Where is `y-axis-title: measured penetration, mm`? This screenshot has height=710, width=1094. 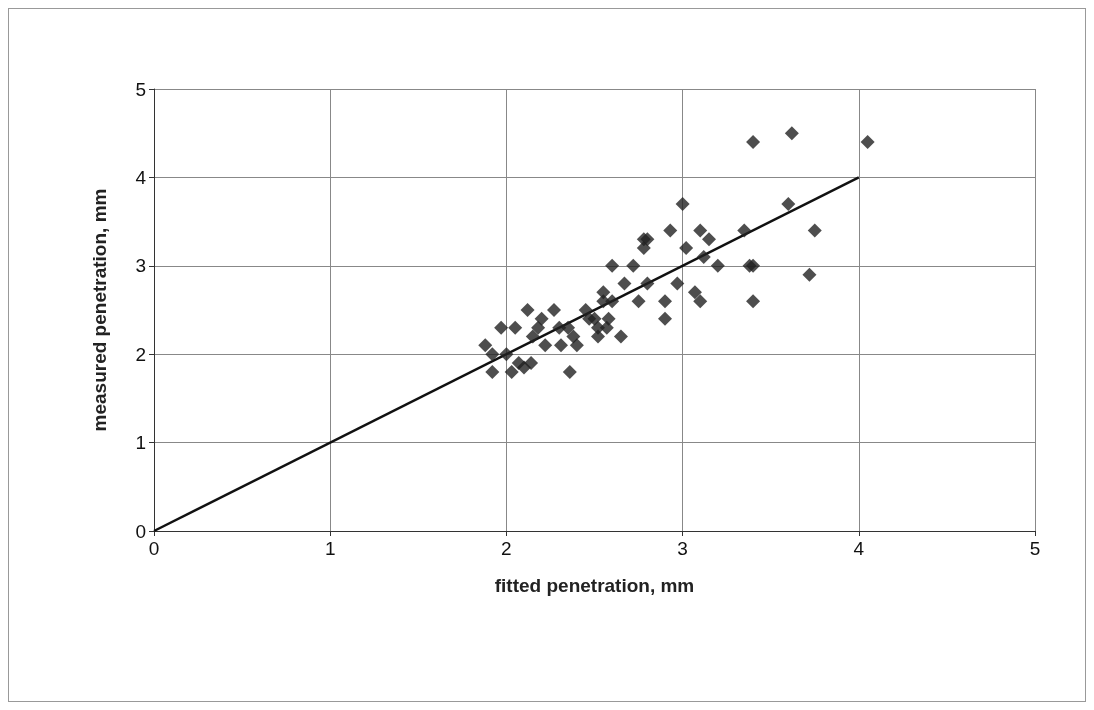
y-axis-title: measured penetration, mm is located at coordinates (99, 310).